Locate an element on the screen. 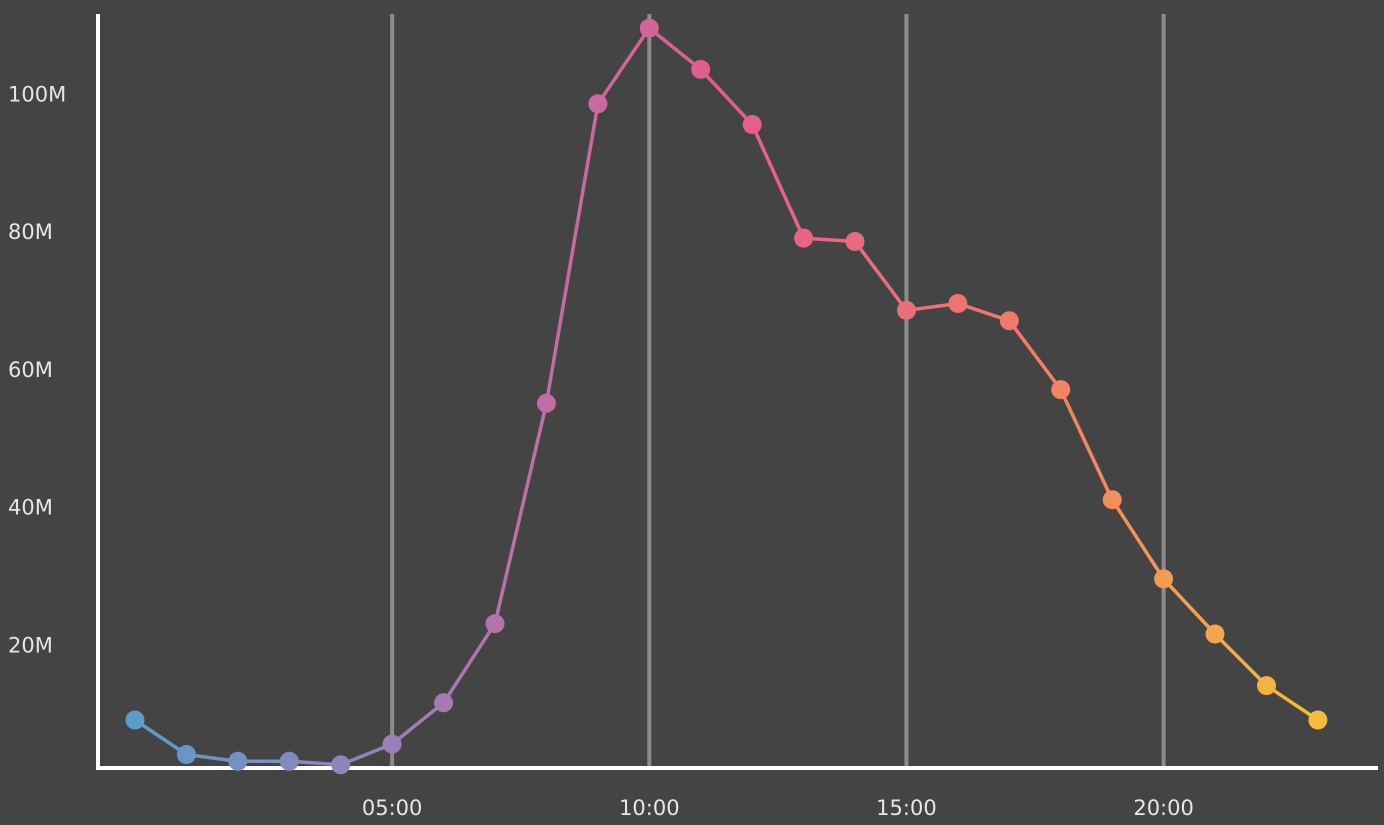 This screenshot has width=1384, height=825. x-tick-label: 05:00 is located at coordinates (392, 808).